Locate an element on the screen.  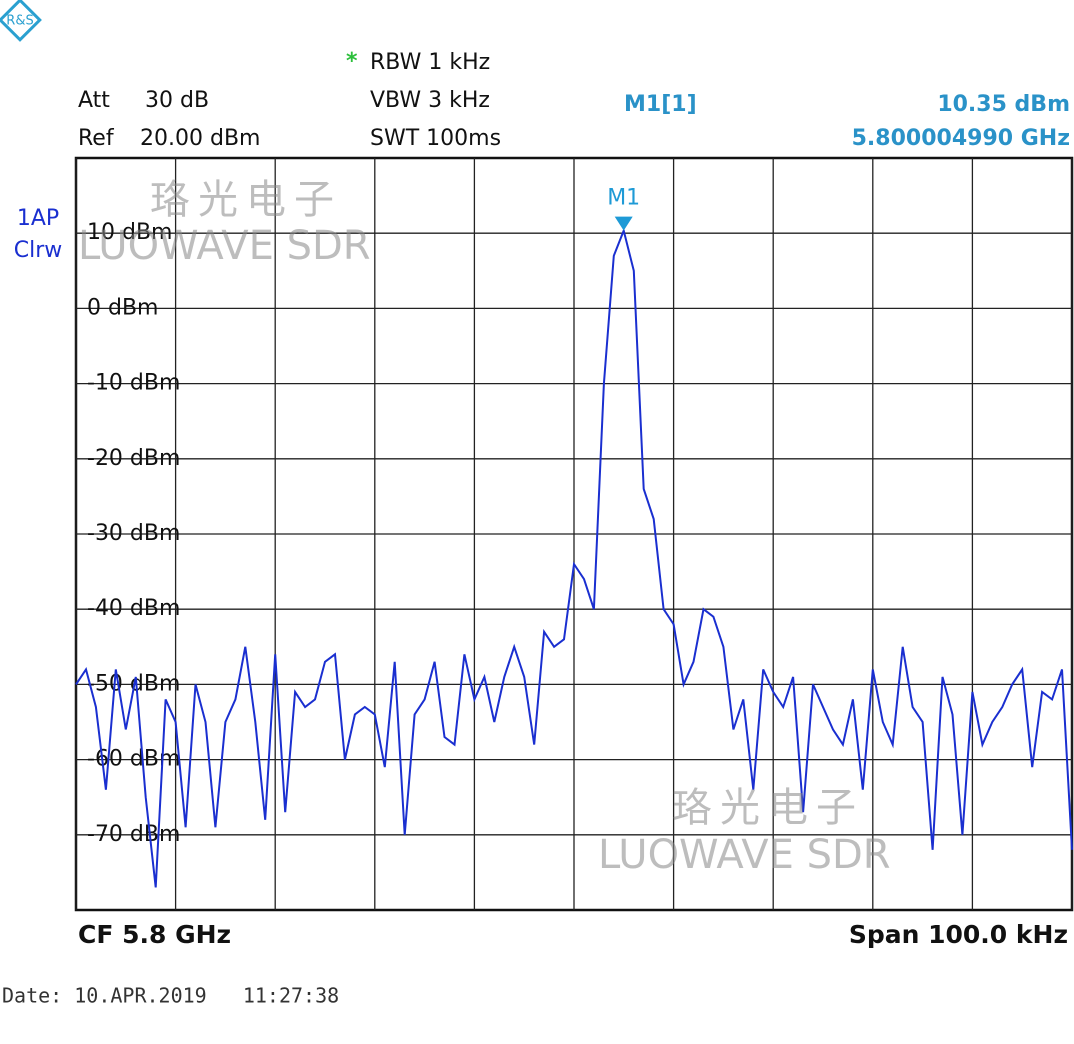
rbw: RBW 1 kHz is located at coordinates (430, 62).